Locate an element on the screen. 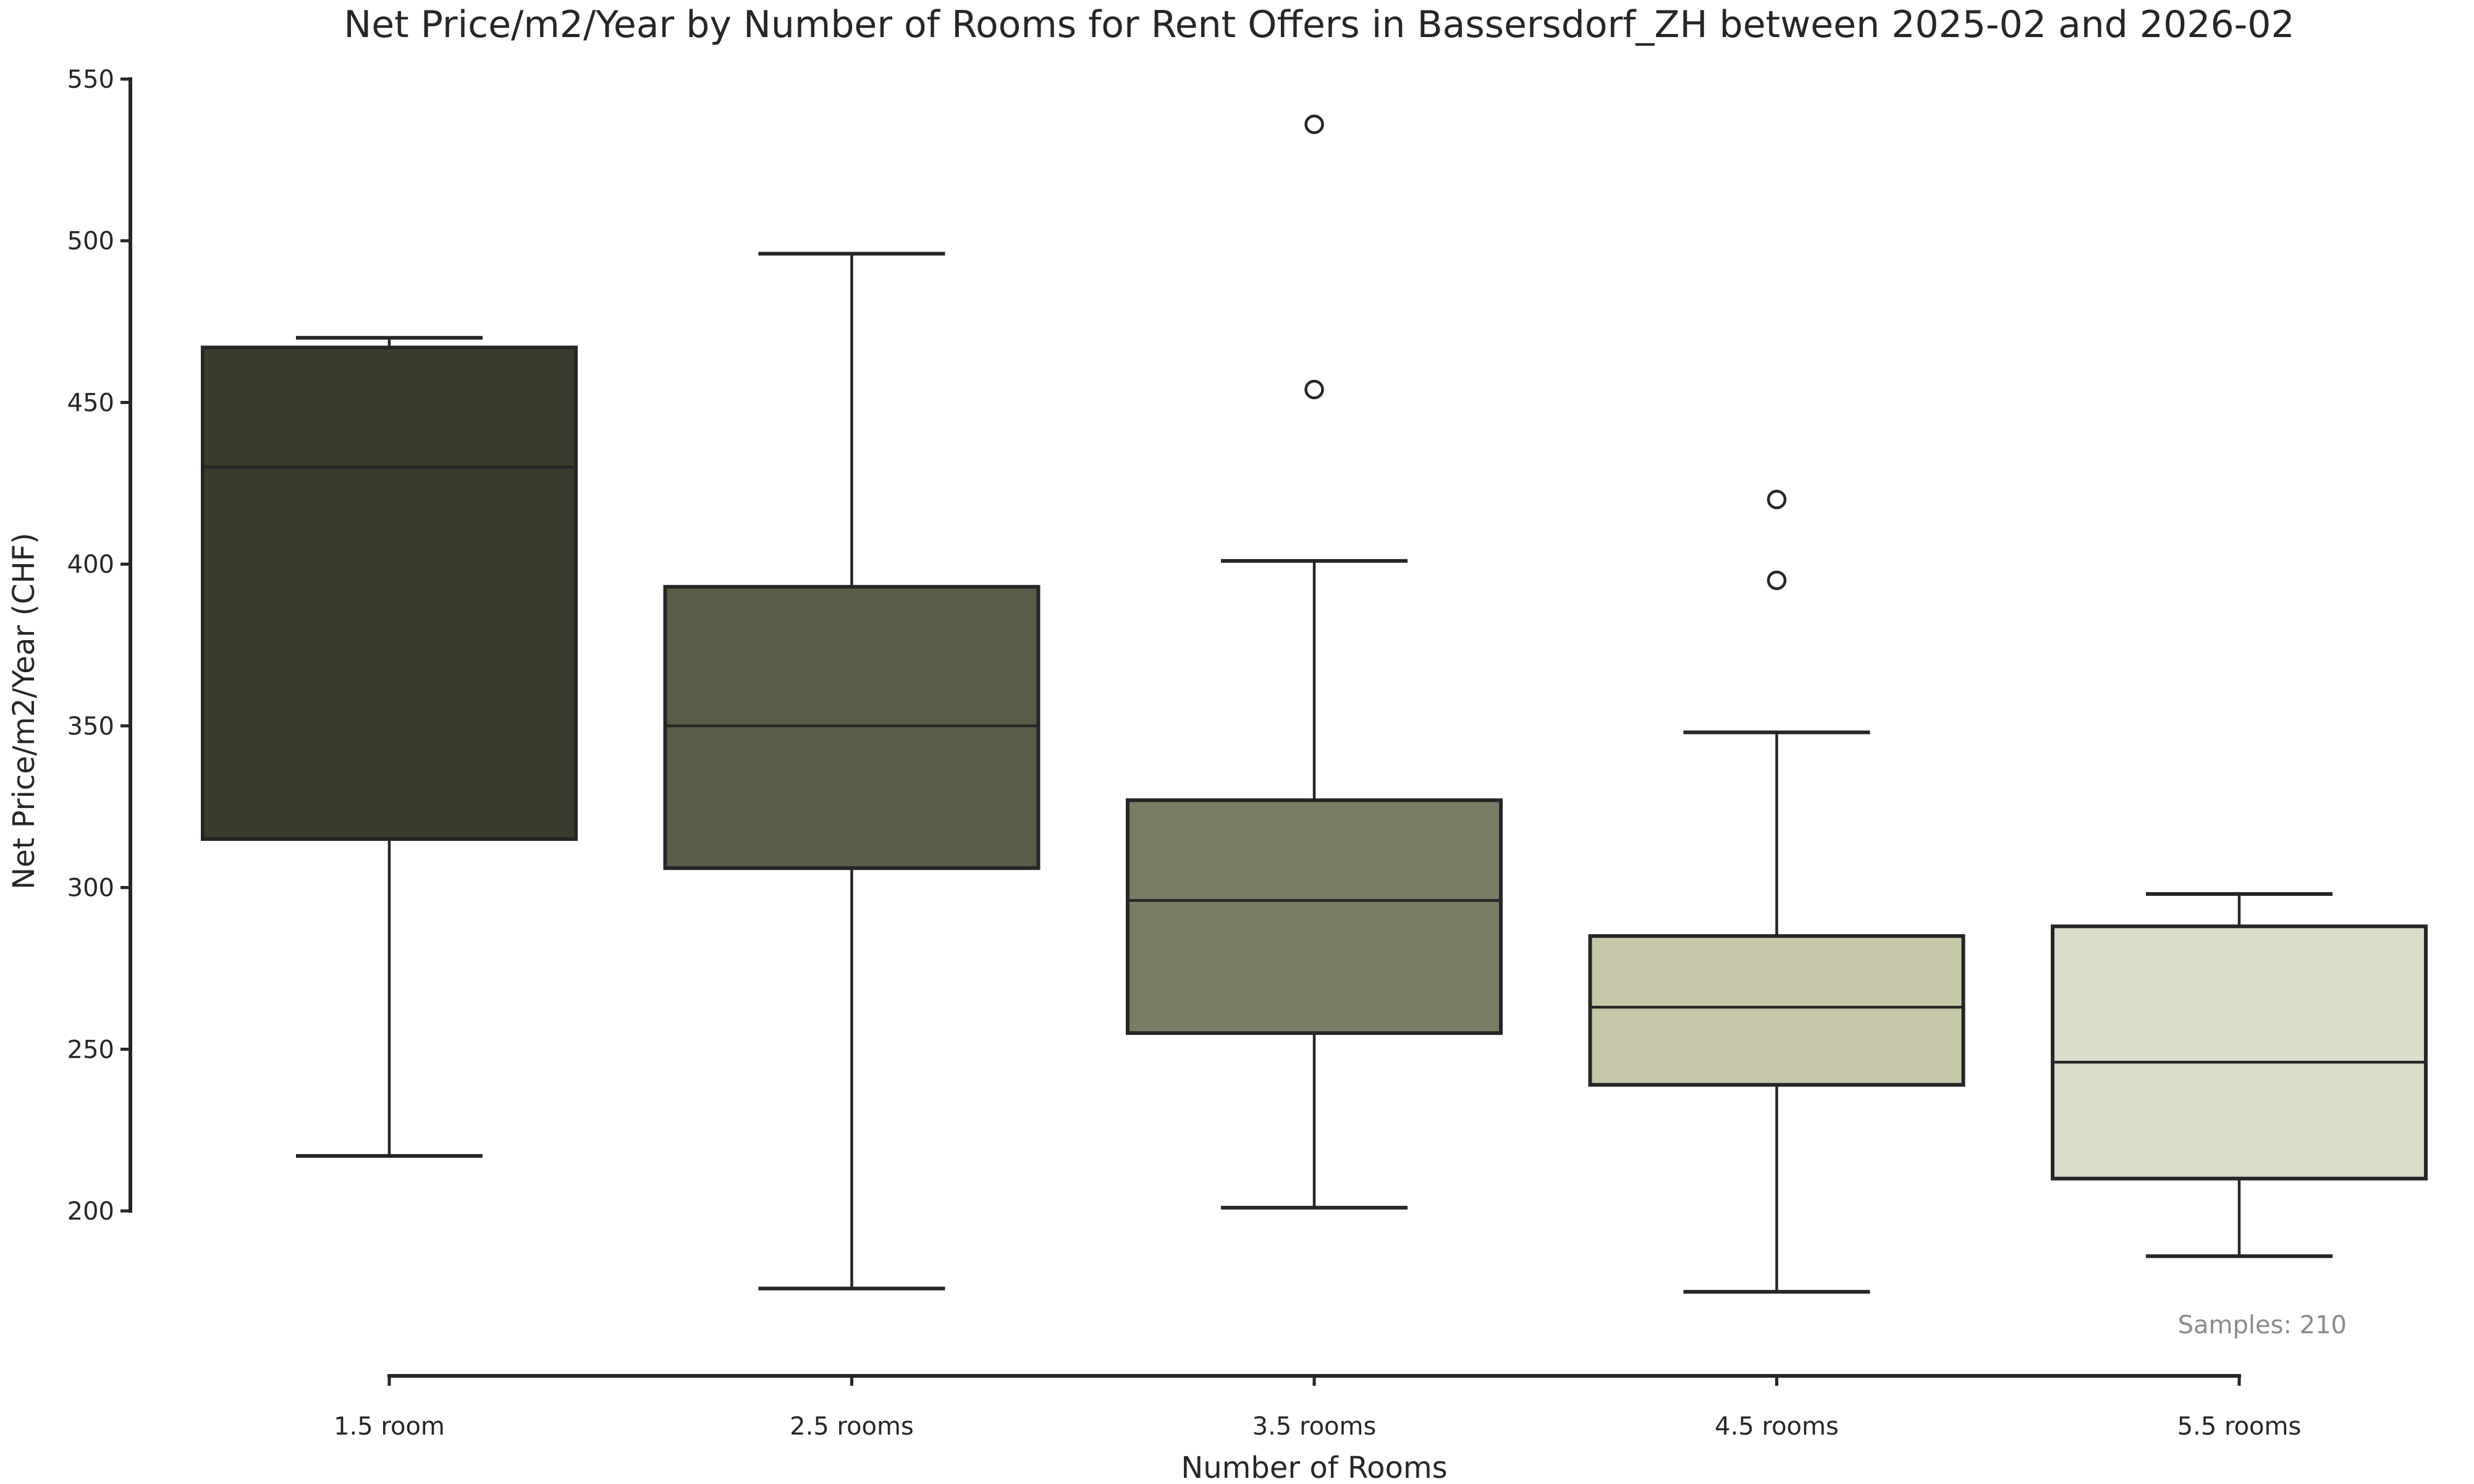  box-1.5-room is located at coordinates (389, 593).